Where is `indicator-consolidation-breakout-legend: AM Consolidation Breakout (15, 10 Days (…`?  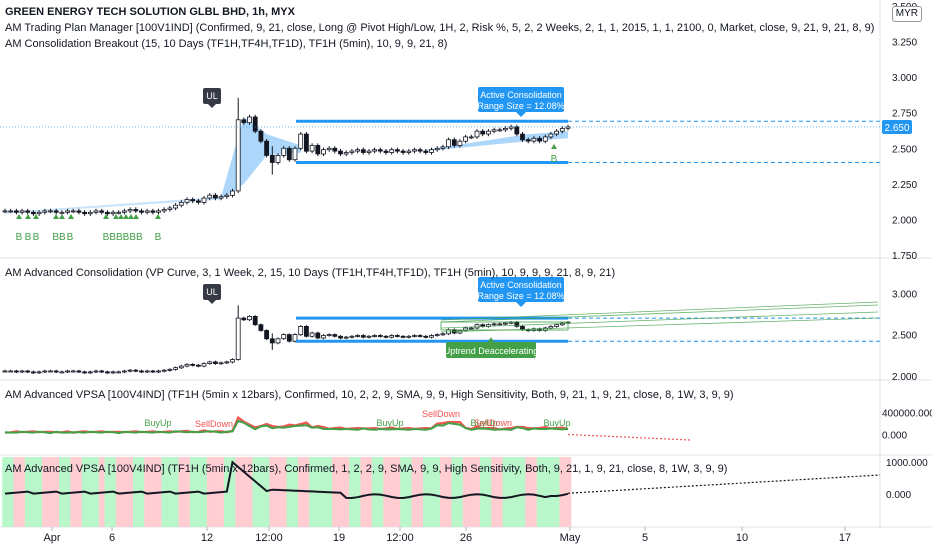 indicator-consolidation-breakout-legend: AM Consolidation Breakout (15, 10 Days (… is located at coordinates (226, 44).